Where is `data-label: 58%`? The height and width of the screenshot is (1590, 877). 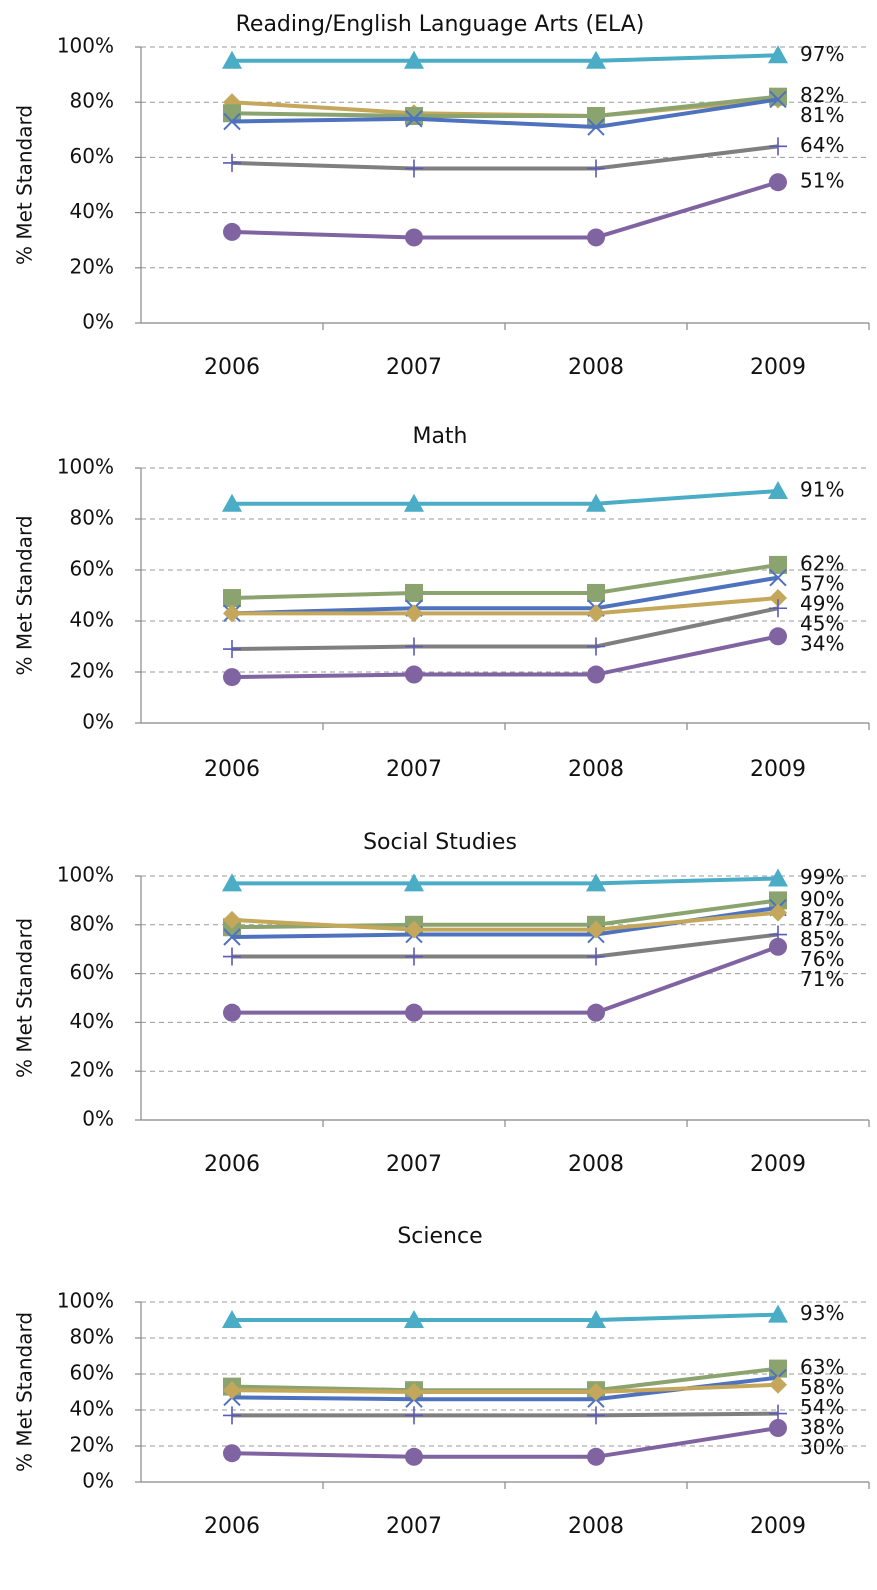 data-label: 58% is located at coordinates (822, 1387).